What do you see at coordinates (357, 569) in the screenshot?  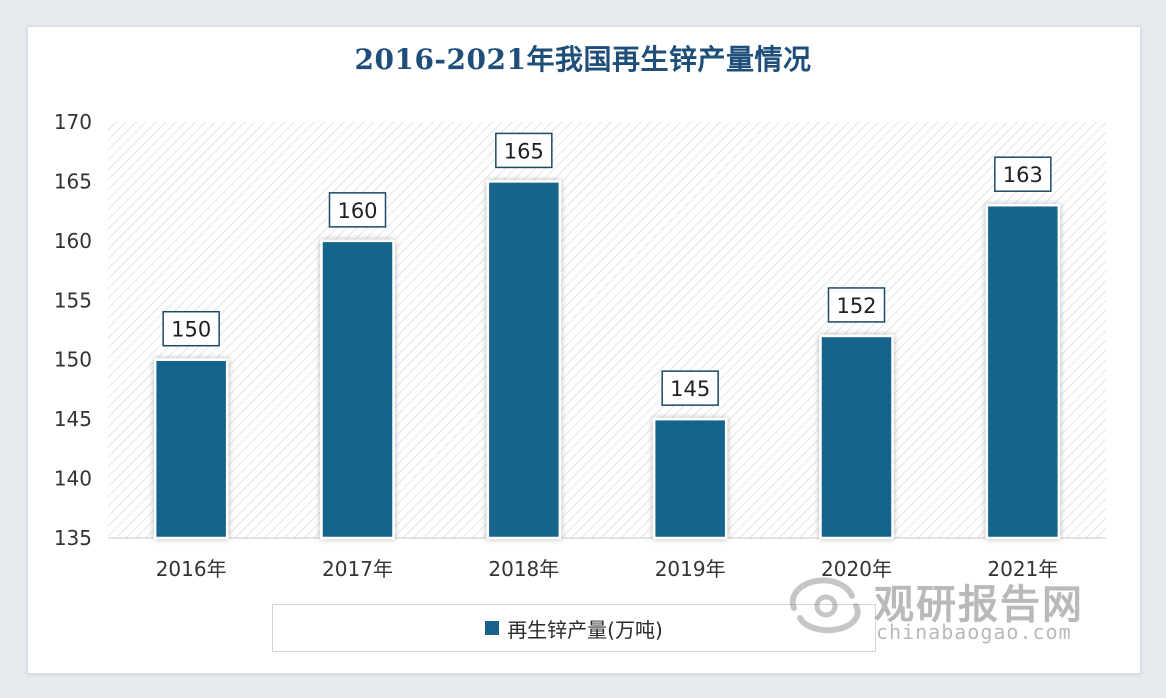 I see `x-tick-label: 2017年` at bounding box center [357, 569].